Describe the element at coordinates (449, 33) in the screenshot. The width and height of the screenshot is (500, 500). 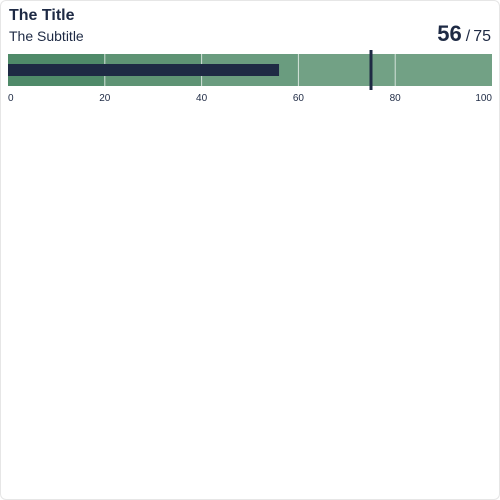
I see `measure-value: 56` at that location.